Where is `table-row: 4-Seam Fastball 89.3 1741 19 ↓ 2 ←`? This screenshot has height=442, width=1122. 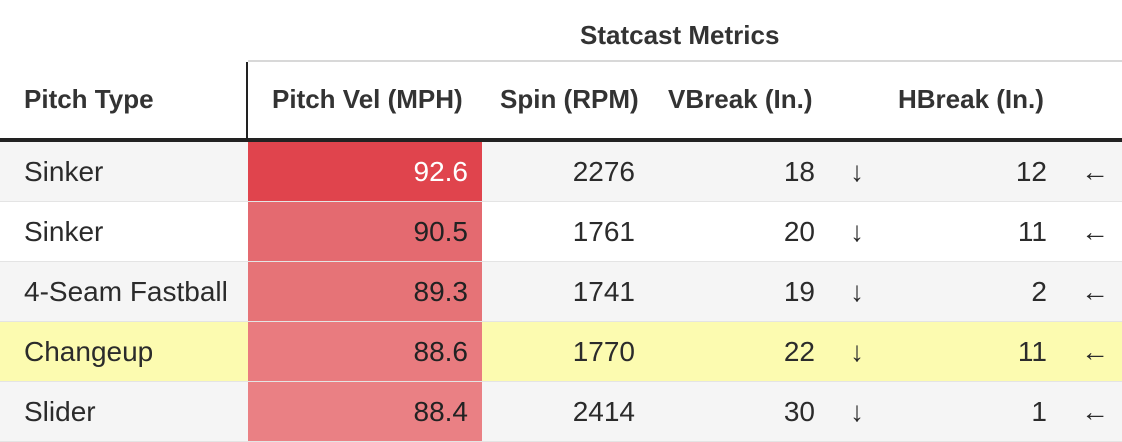 table-row: 4-Seam Fastball 89.3 1741 19 ↓ 2 ← is located at coordinates (561, 292).